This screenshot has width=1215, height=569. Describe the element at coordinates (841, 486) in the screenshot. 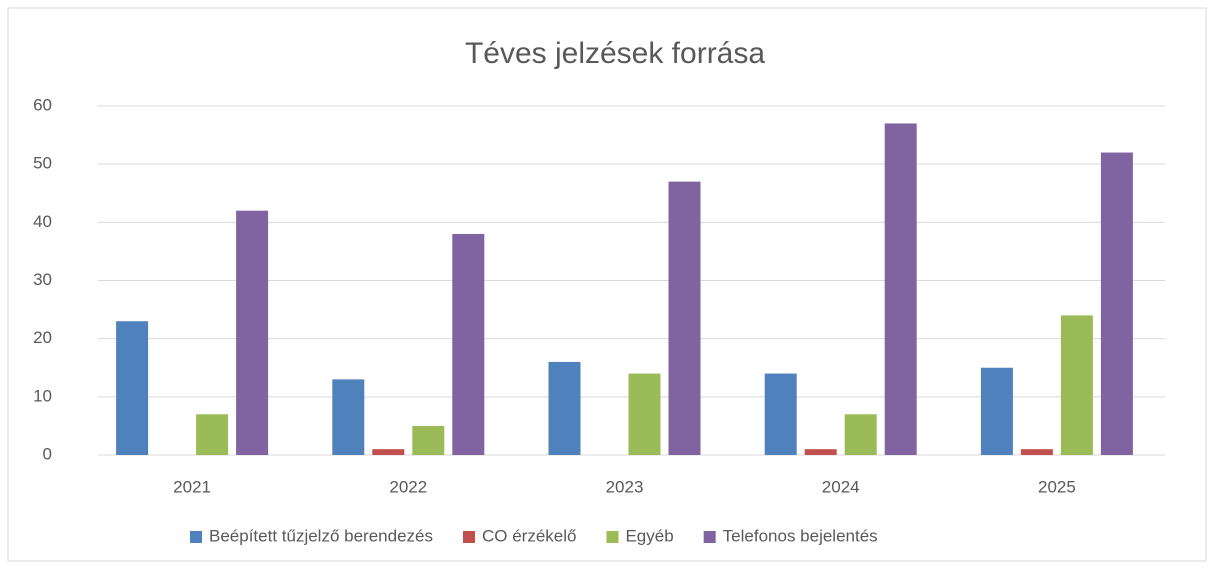

I see `x-tick-label: 2024` at that location.